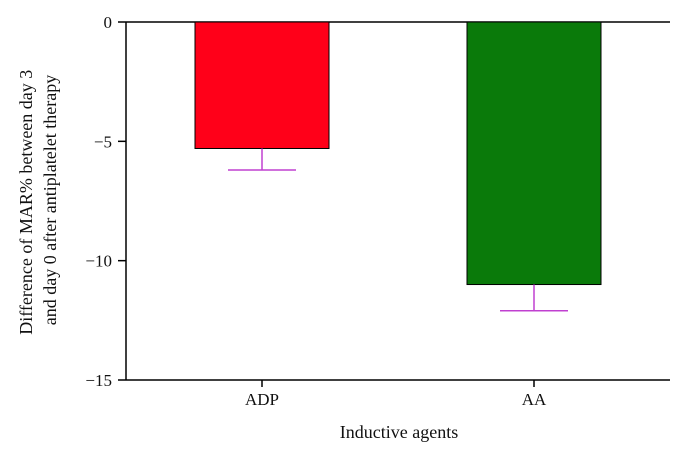 This screenshot has height=456, width=684. What do you see at coordinates (262, 399) in the screenshot?
I see `x-tick-label: ADP` at bounding box center [262, 399].